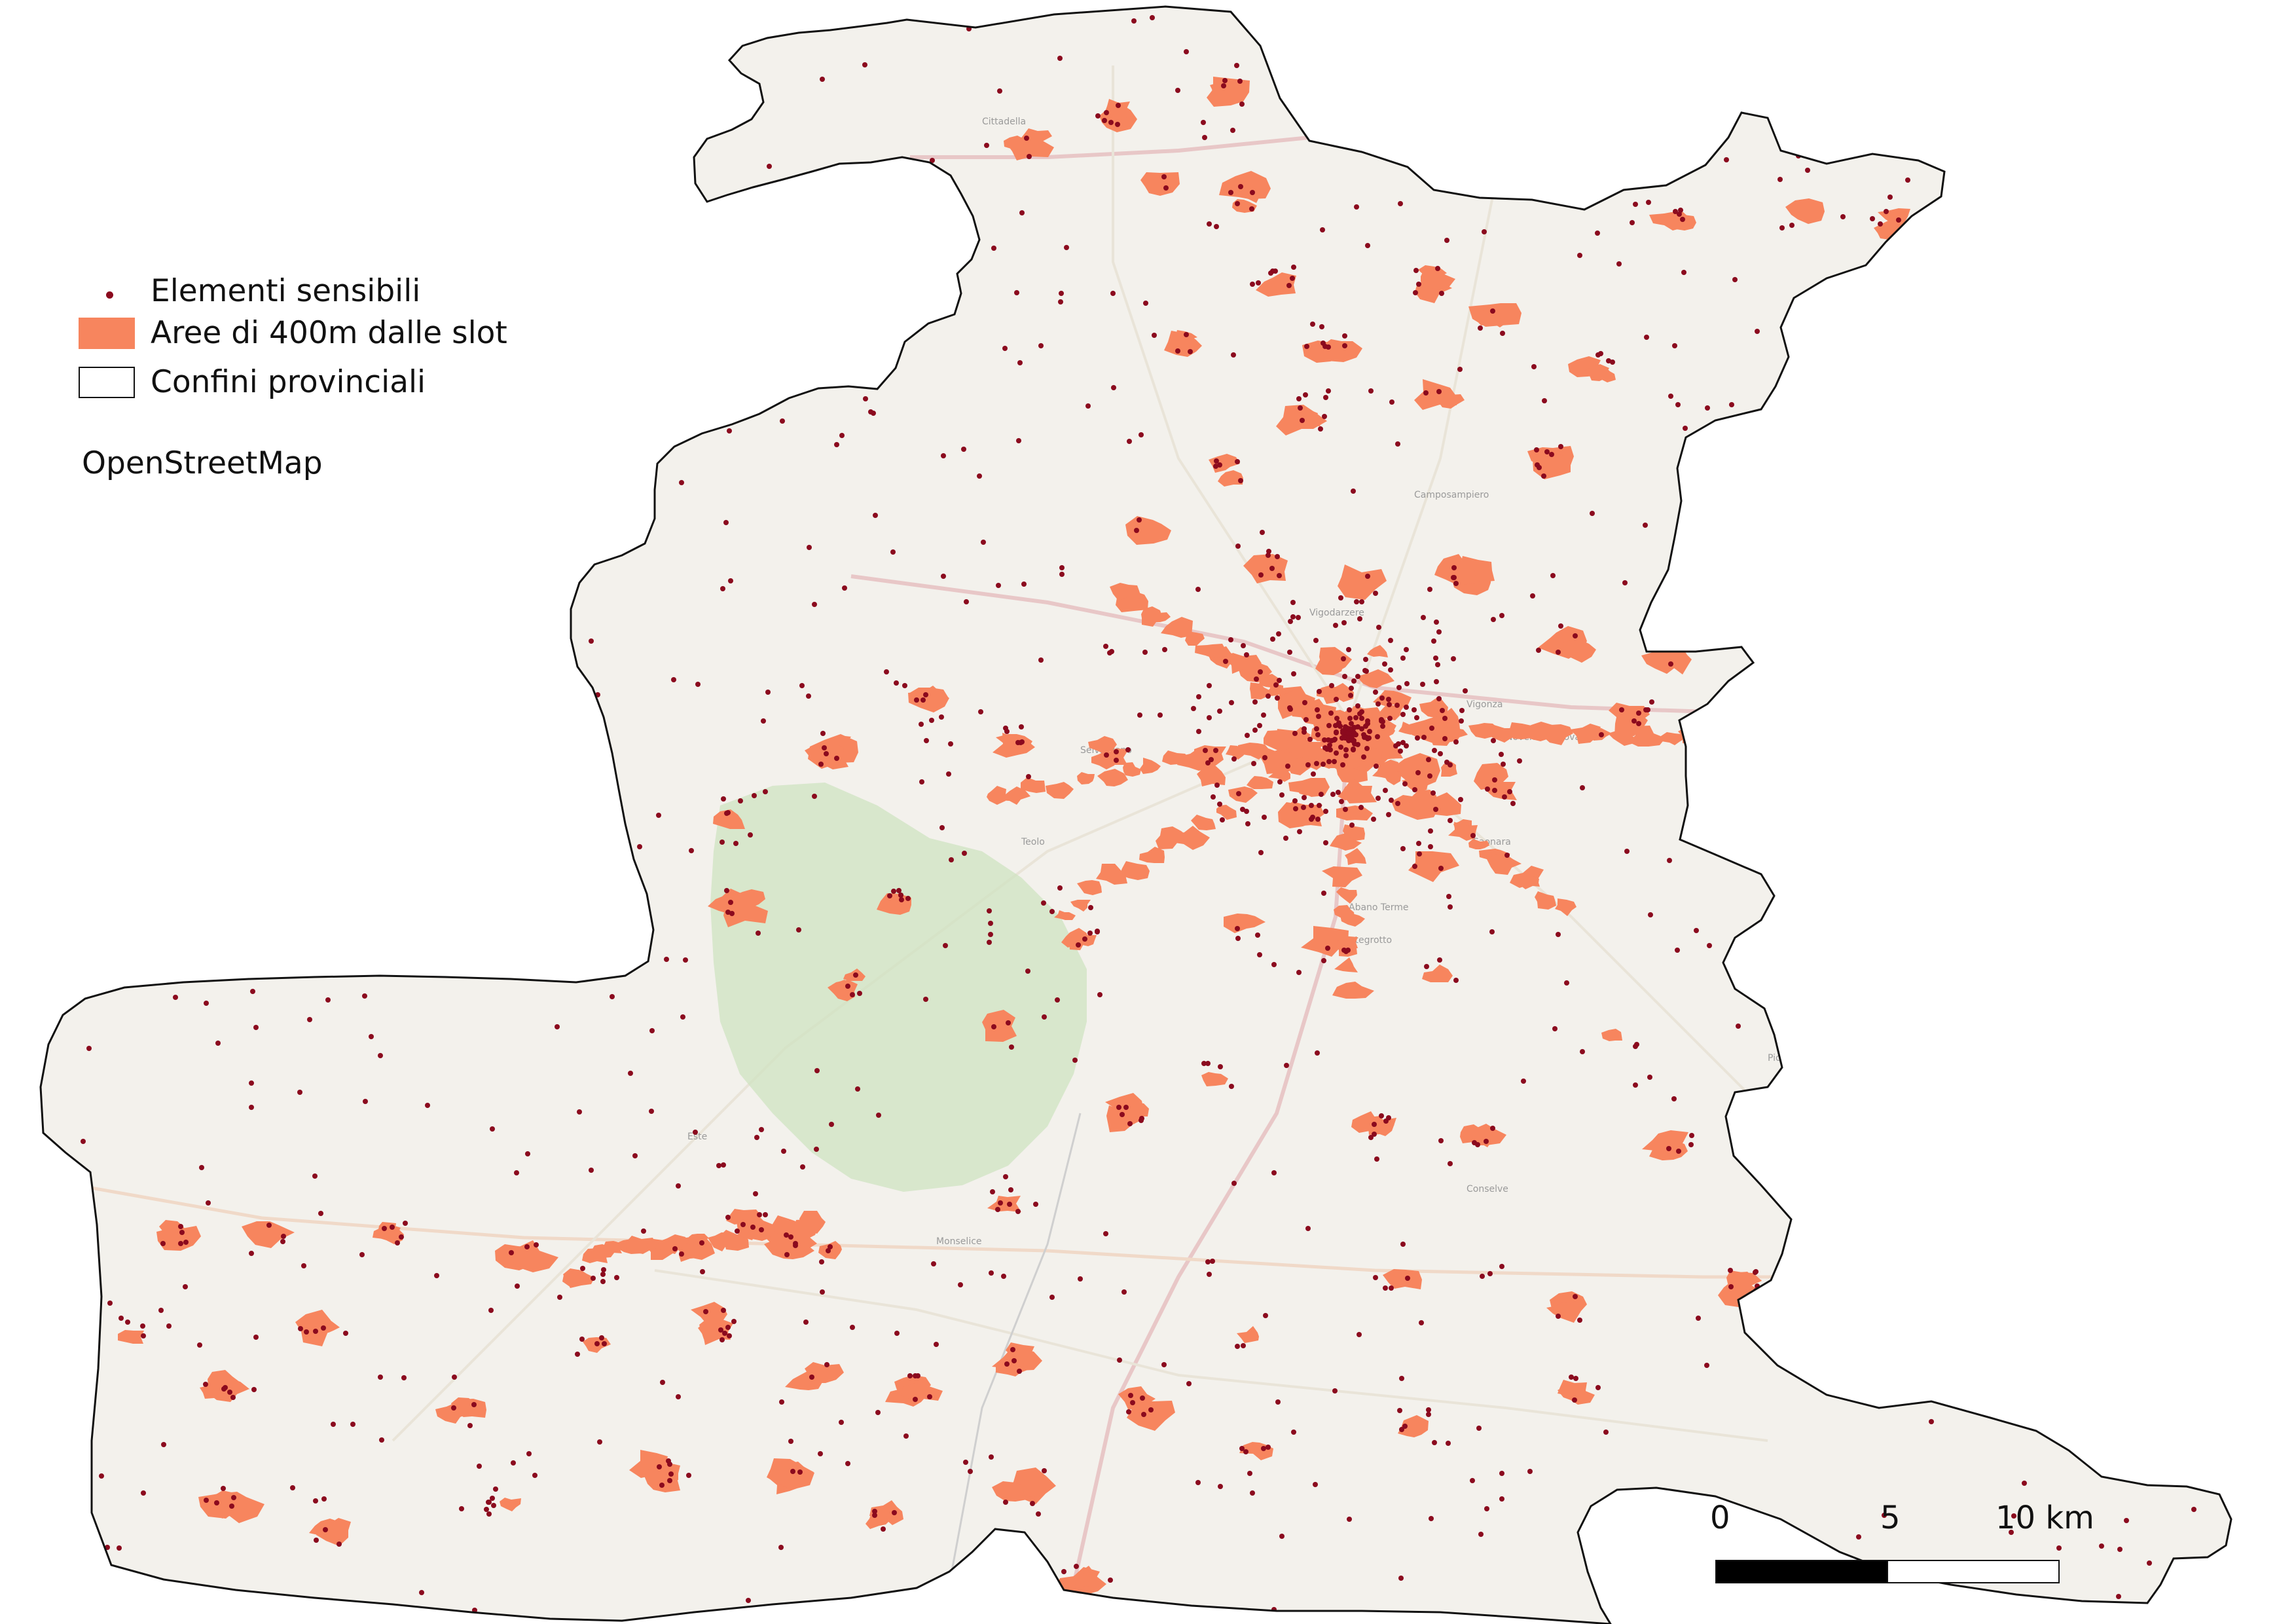 This screenshot has width=2296, height=1624. What do you see at coordinates (1720, 1518) in the screenshot?
I see `scale-label-0: 0` at bounding box center [1720, 1518].